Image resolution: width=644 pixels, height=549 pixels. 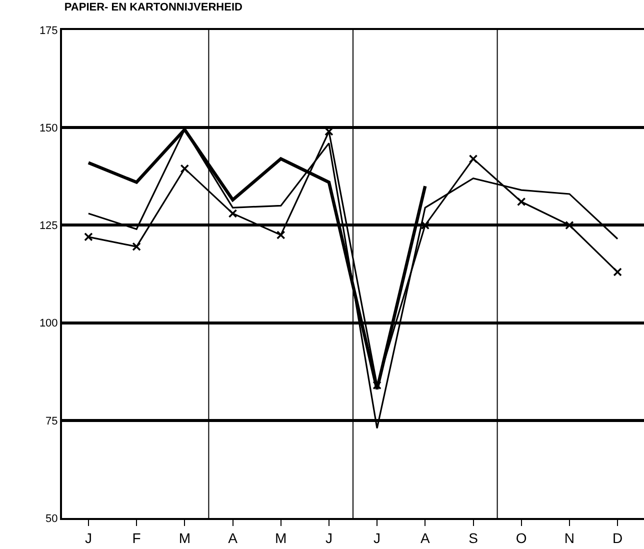 What do you see at coordinates (136, 538) in the screenshot?
I see `x-tick-label: F` at bounding box center [136, 538].